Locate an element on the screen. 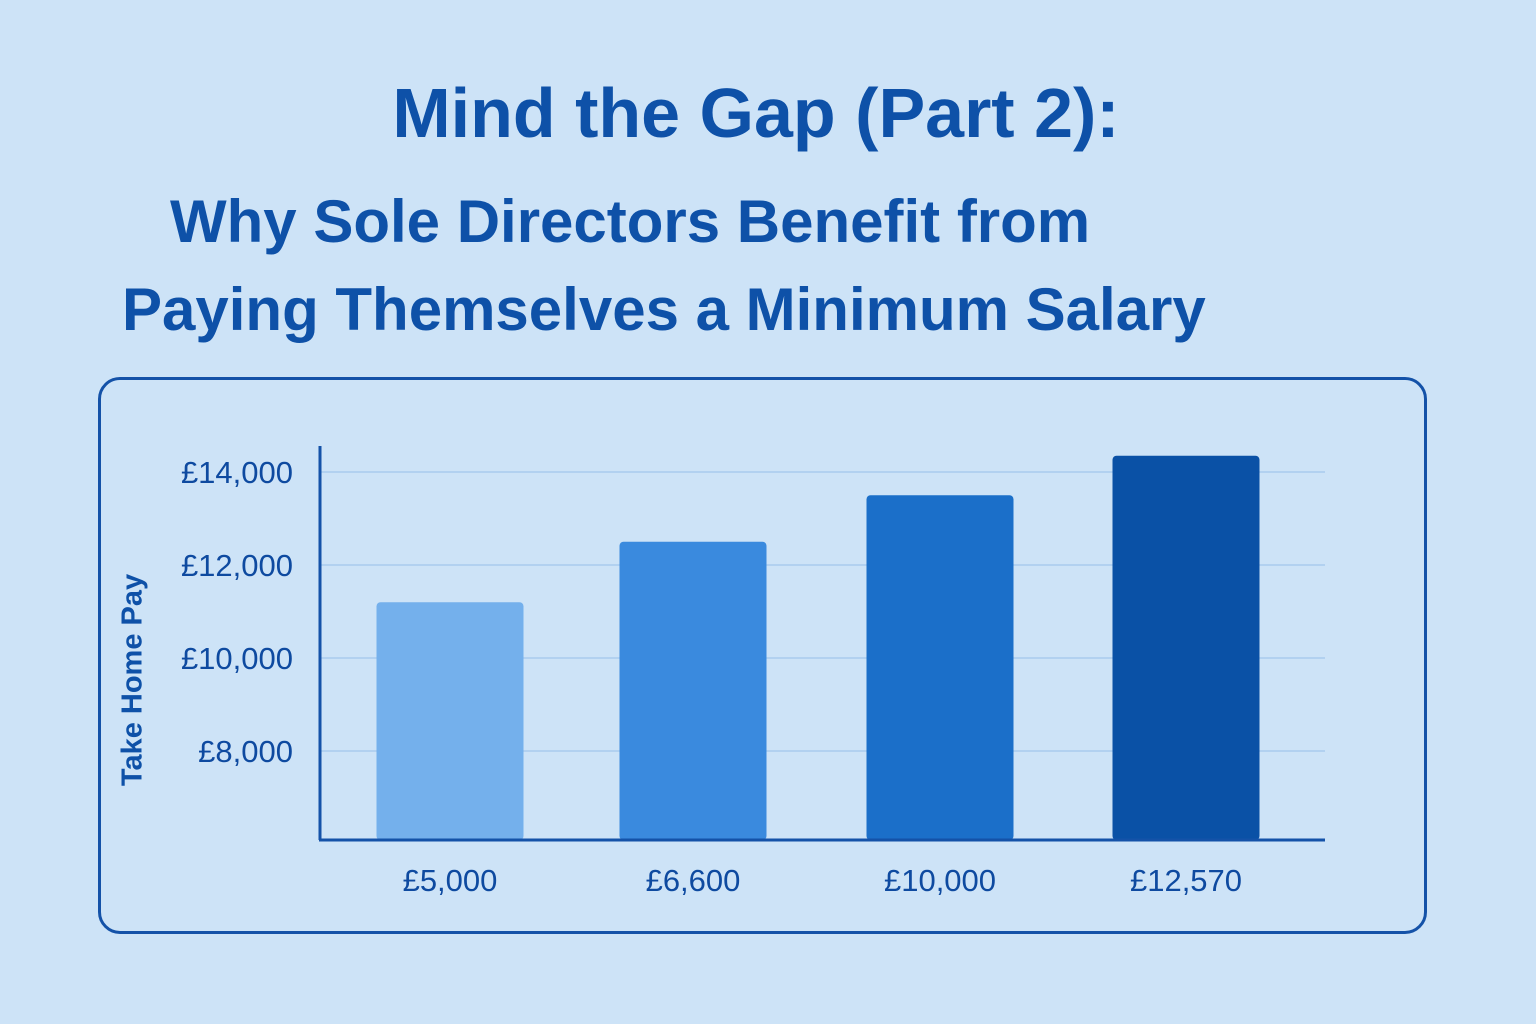  y-tick-label: £8,000 is located at coordinates (245, 751).